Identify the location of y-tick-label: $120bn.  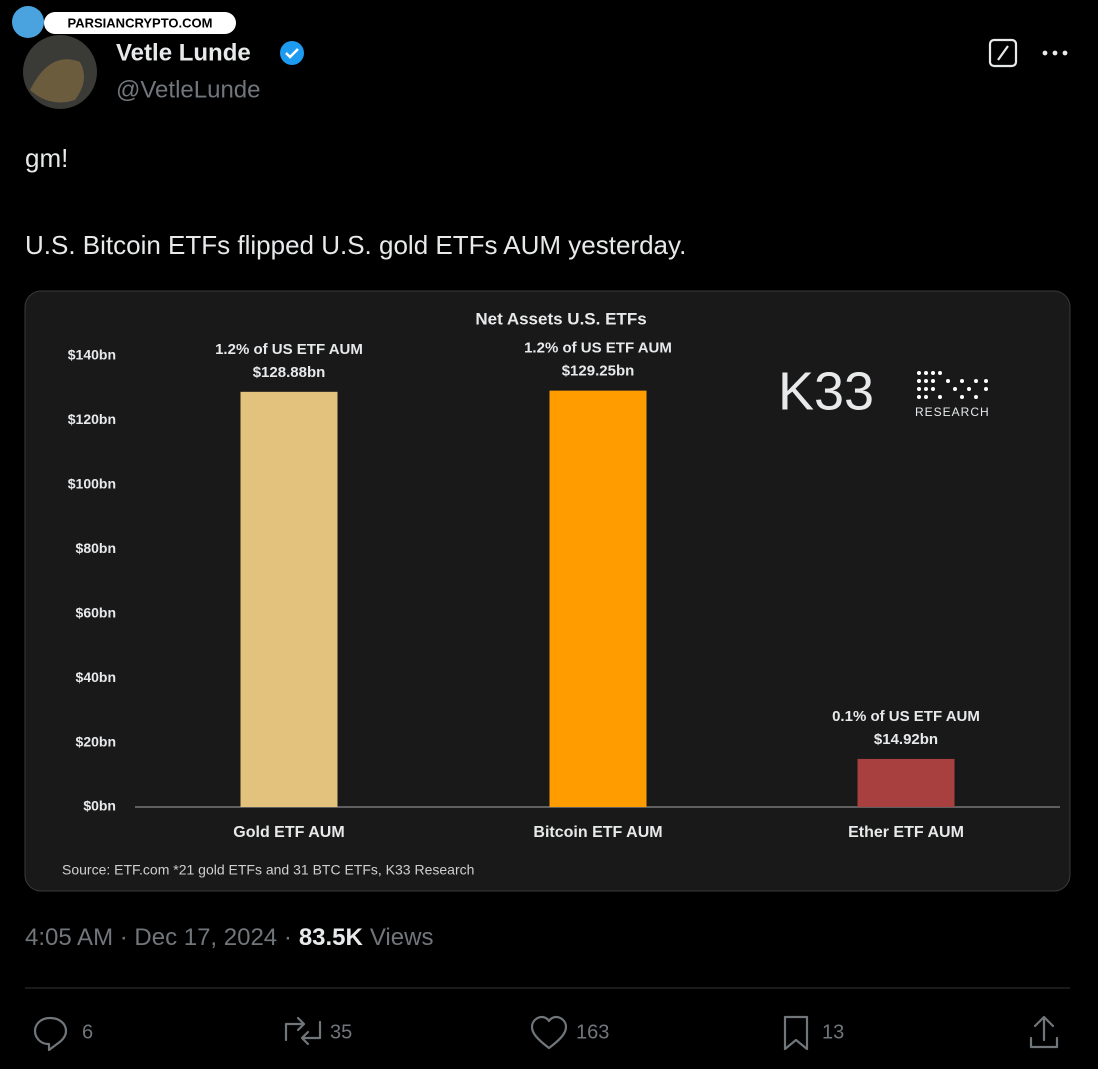
(92, 419).